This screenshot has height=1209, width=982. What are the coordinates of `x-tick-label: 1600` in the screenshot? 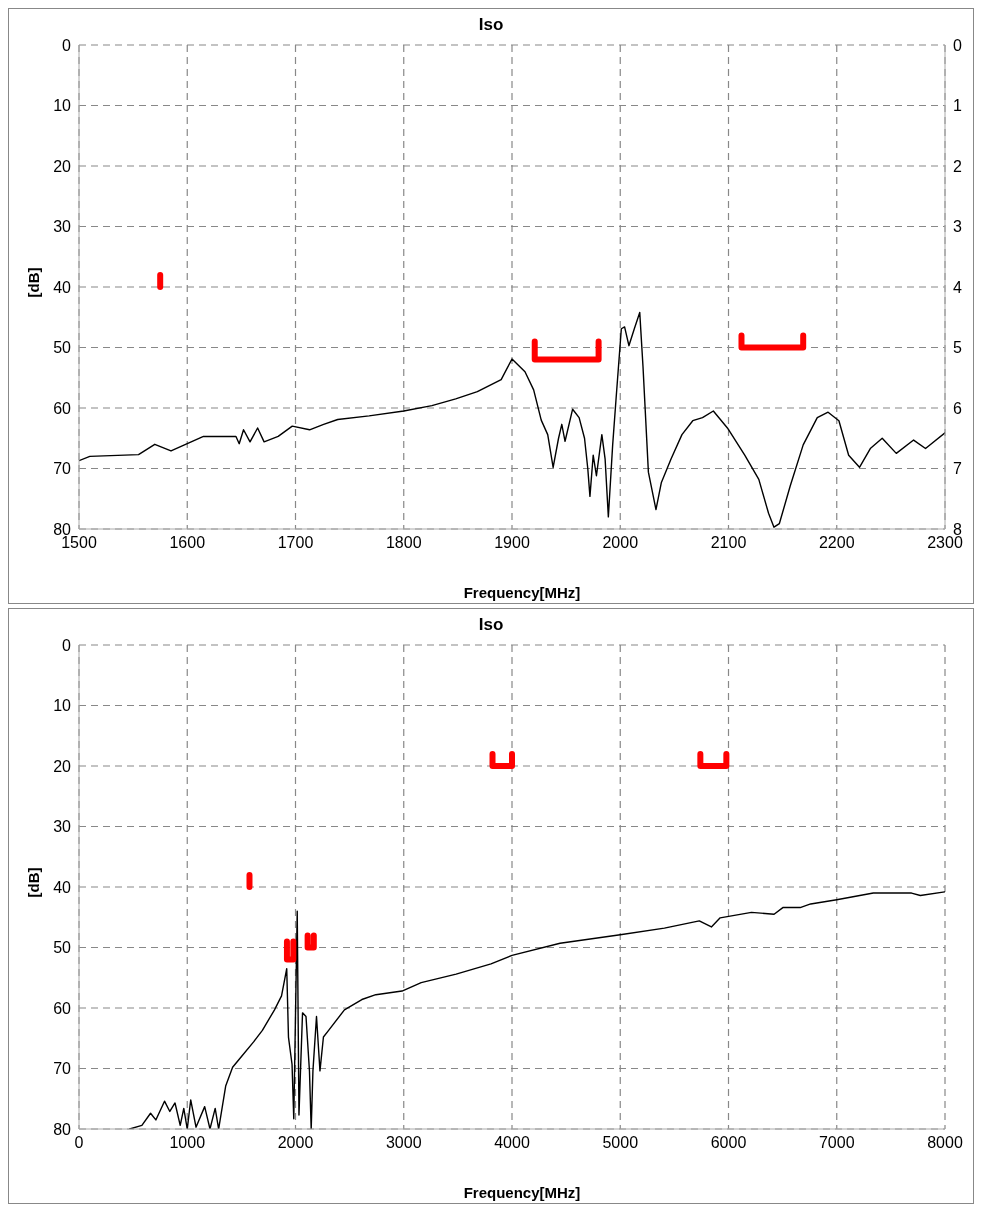 It's located at (187, 543).